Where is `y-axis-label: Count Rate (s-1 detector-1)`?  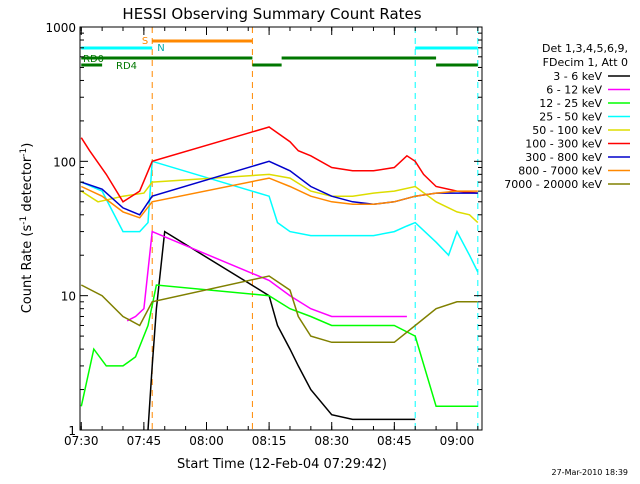 y-axis-label: Count Rate (s-1 detector-1) is located at coordinates (27, 228).